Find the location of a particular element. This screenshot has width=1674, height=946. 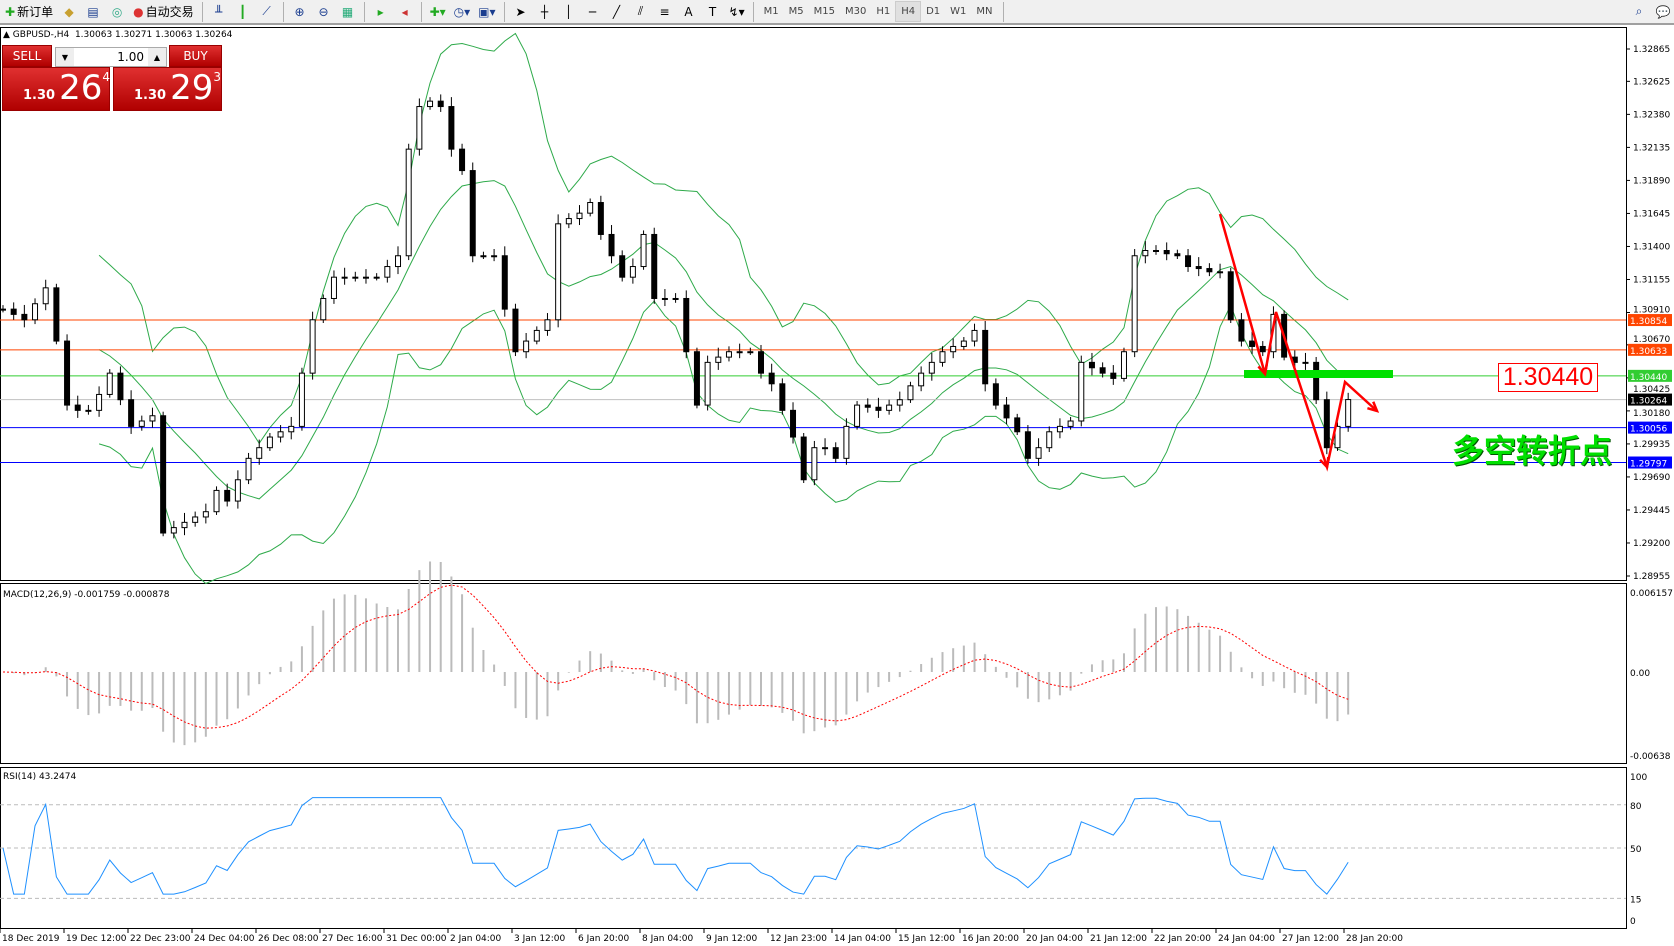

timeframe-m15: M15 is located at coordinates (824, 11).